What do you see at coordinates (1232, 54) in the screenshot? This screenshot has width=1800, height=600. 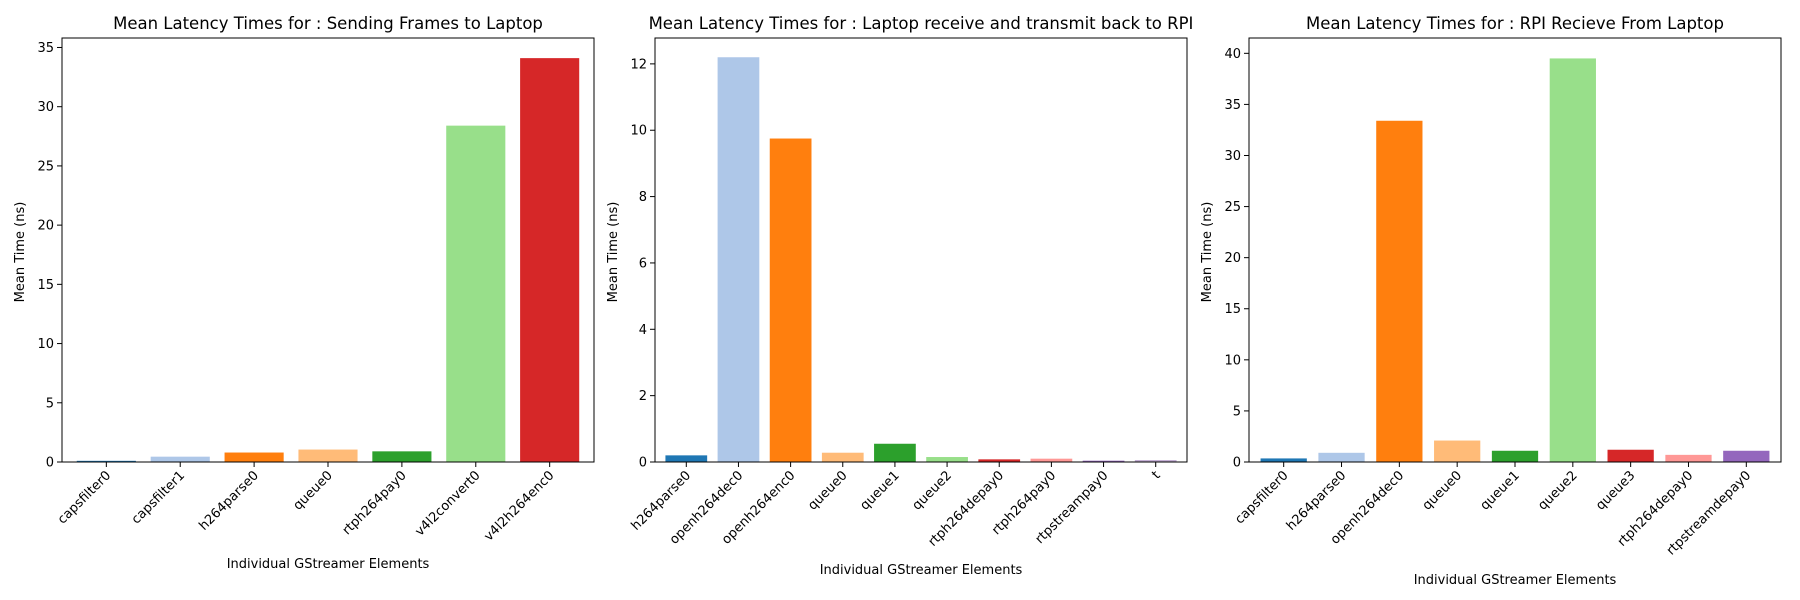 I see `y-tick-label: 40` at bounding box center [1232, 54].